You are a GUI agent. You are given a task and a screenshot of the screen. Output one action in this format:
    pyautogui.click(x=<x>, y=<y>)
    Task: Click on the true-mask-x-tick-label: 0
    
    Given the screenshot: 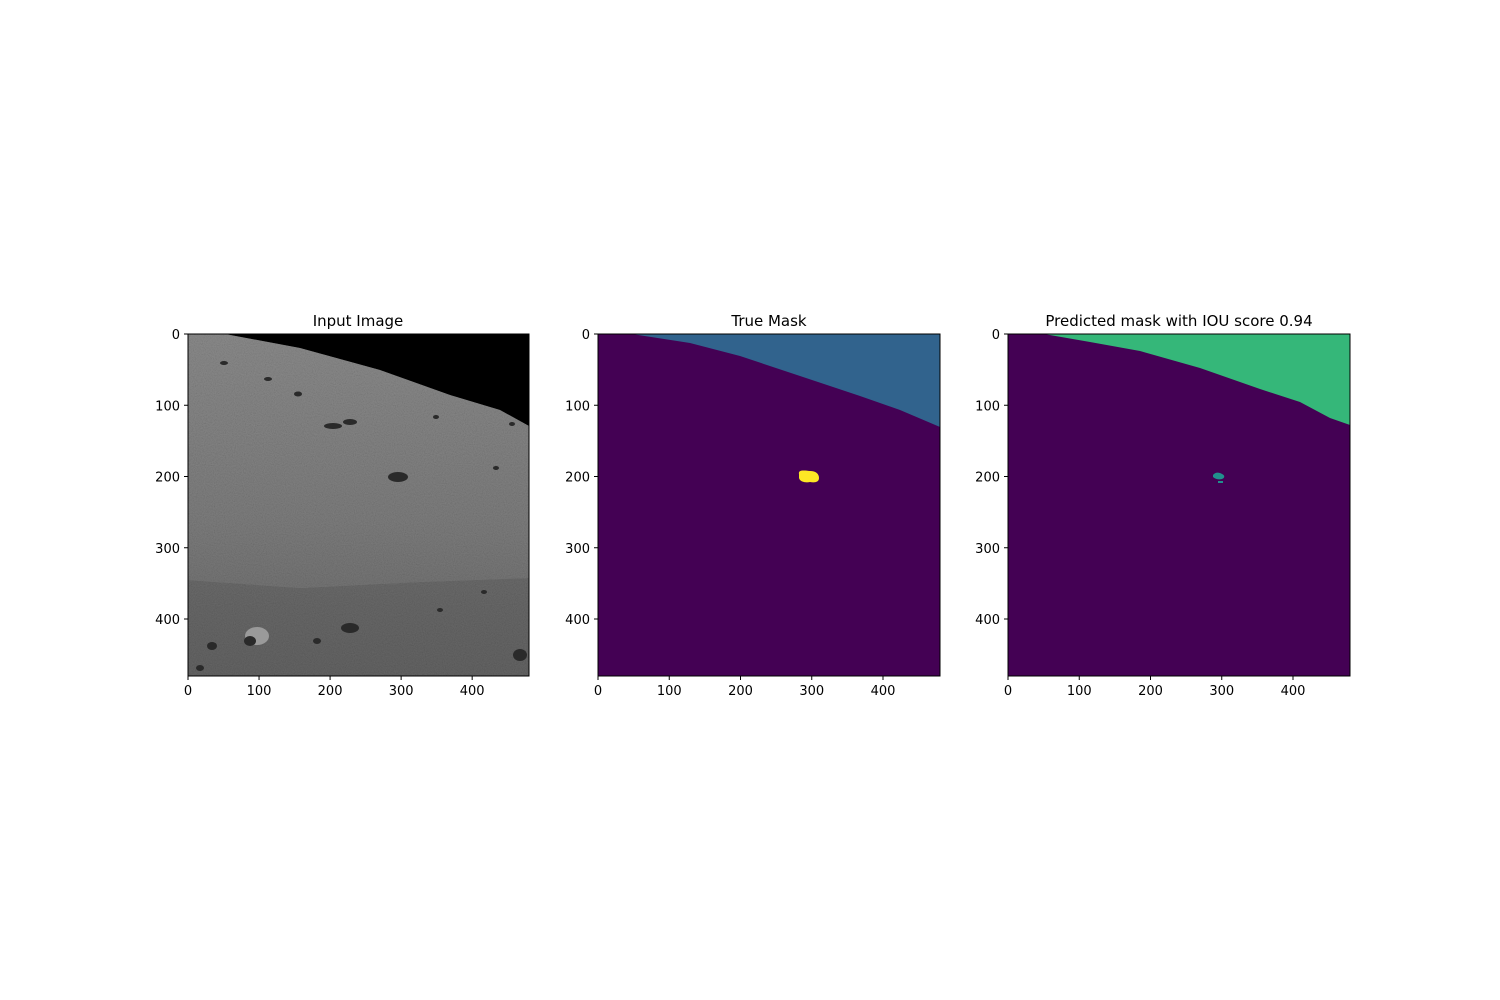 What is the action you would take?
    pyautogui.click(x=598, y=691)
    